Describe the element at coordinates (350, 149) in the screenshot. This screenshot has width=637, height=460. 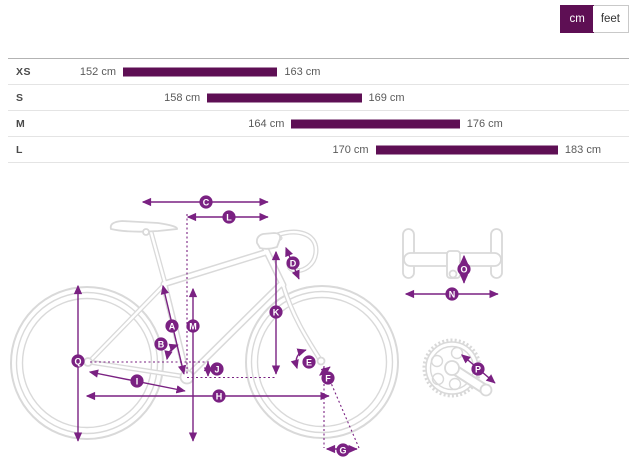
I see `range-min-label: 170 cm` at that location.